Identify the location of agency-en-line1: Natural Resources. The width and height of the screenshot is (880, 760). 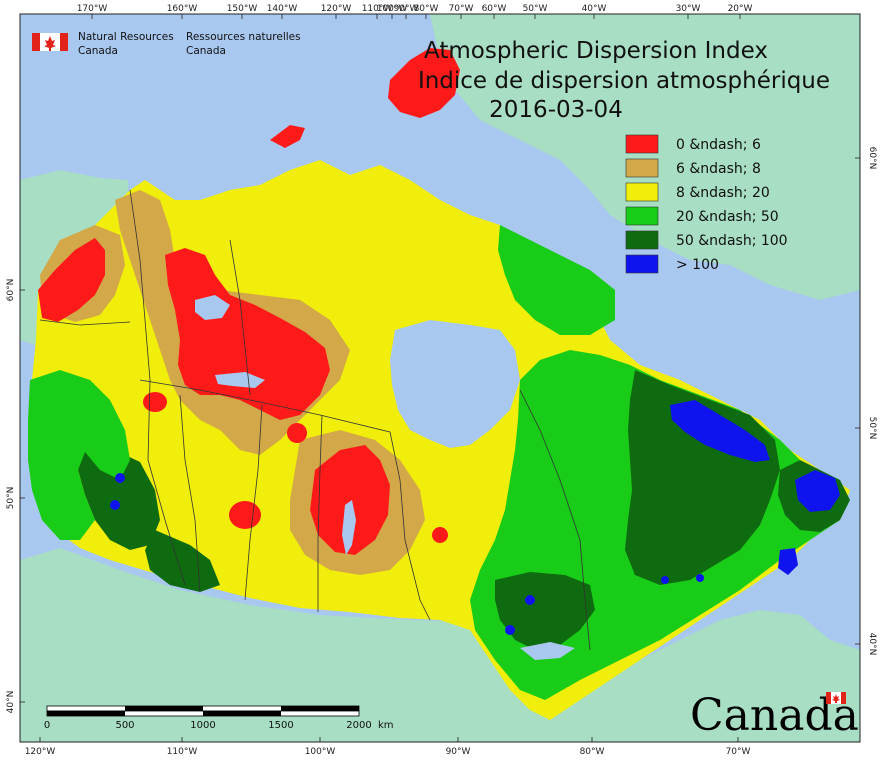
(126, 37).